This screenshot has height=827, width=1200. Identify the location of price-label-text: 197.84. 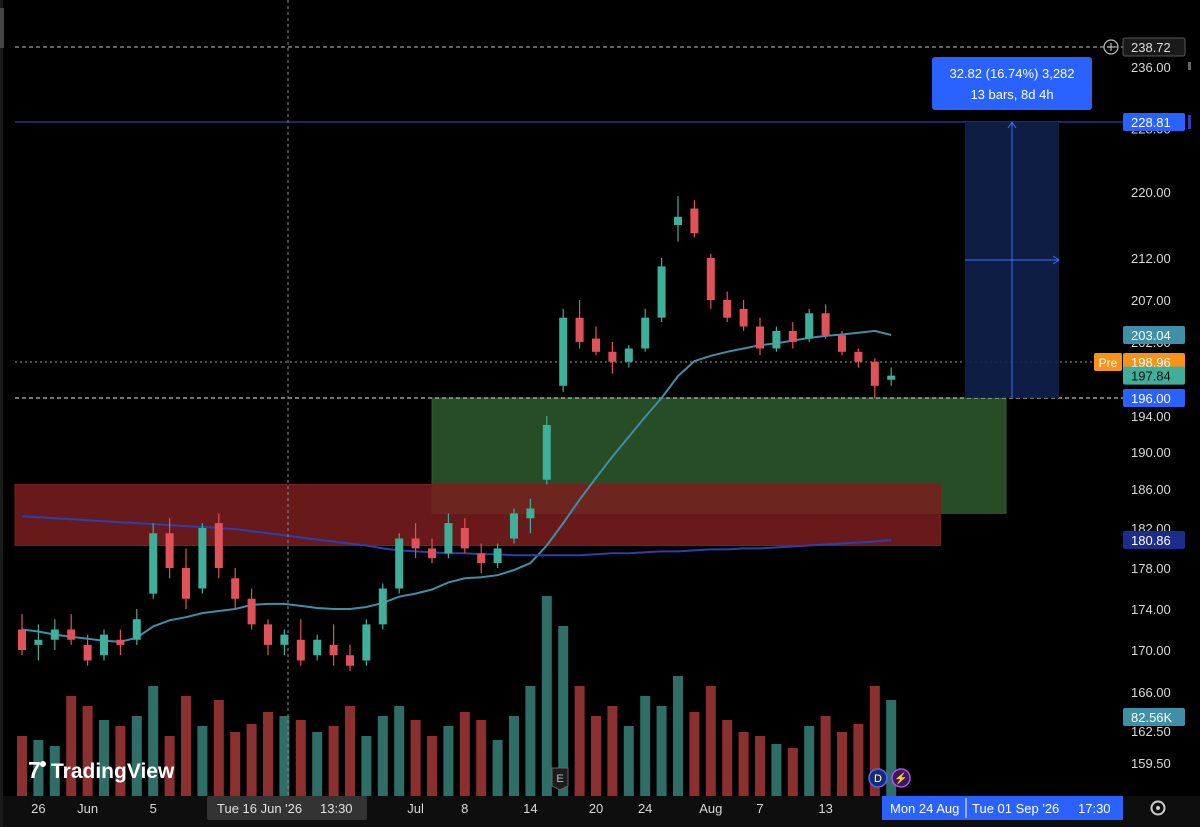
(1151, 376).